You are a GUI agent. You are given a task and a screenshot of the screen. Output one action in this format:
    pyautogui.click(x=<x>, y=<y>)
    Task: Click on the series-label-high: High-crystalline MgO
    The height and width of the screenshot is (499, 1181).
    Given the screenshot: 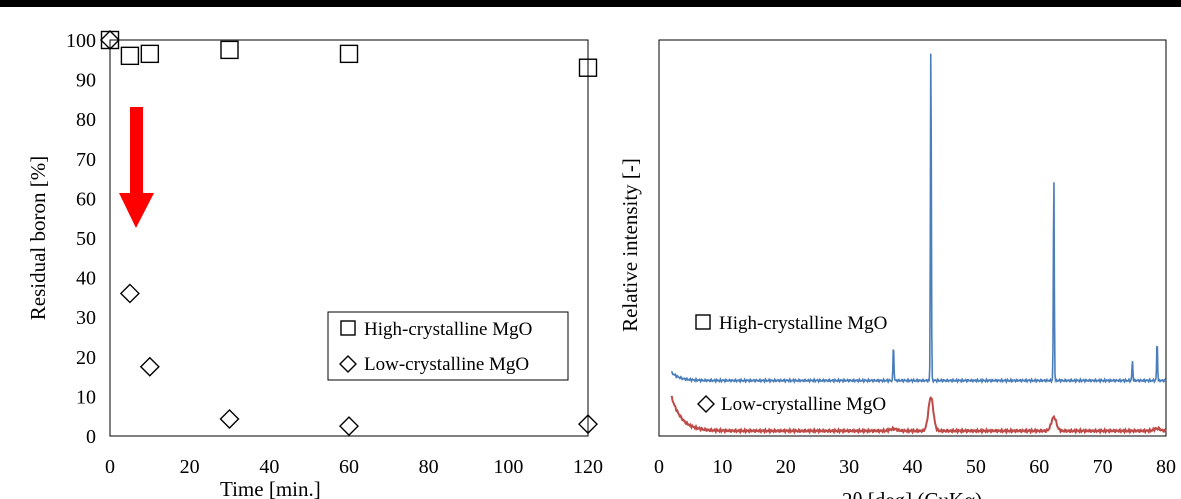 What is the action you would take?
    pyautogui.click(x=803, y=323)
    